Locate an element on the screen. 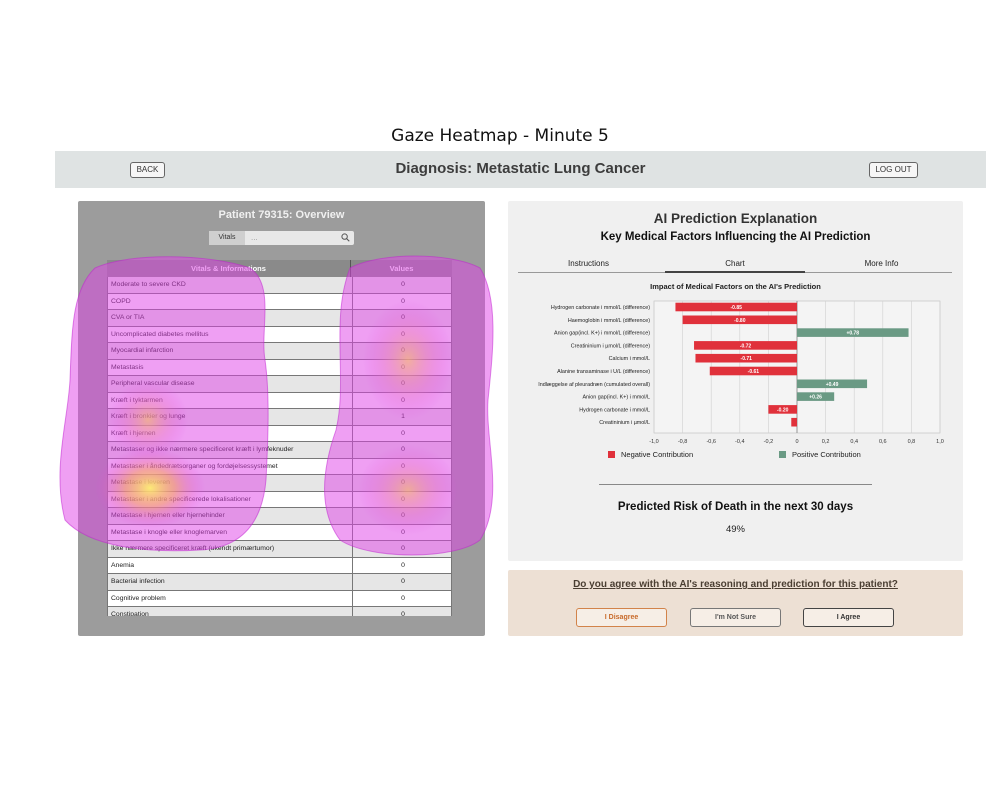 This screenshot has width=1000, height=800. table-row: Kræft i tyktarmen 0 is located at coordinates (280, 400).